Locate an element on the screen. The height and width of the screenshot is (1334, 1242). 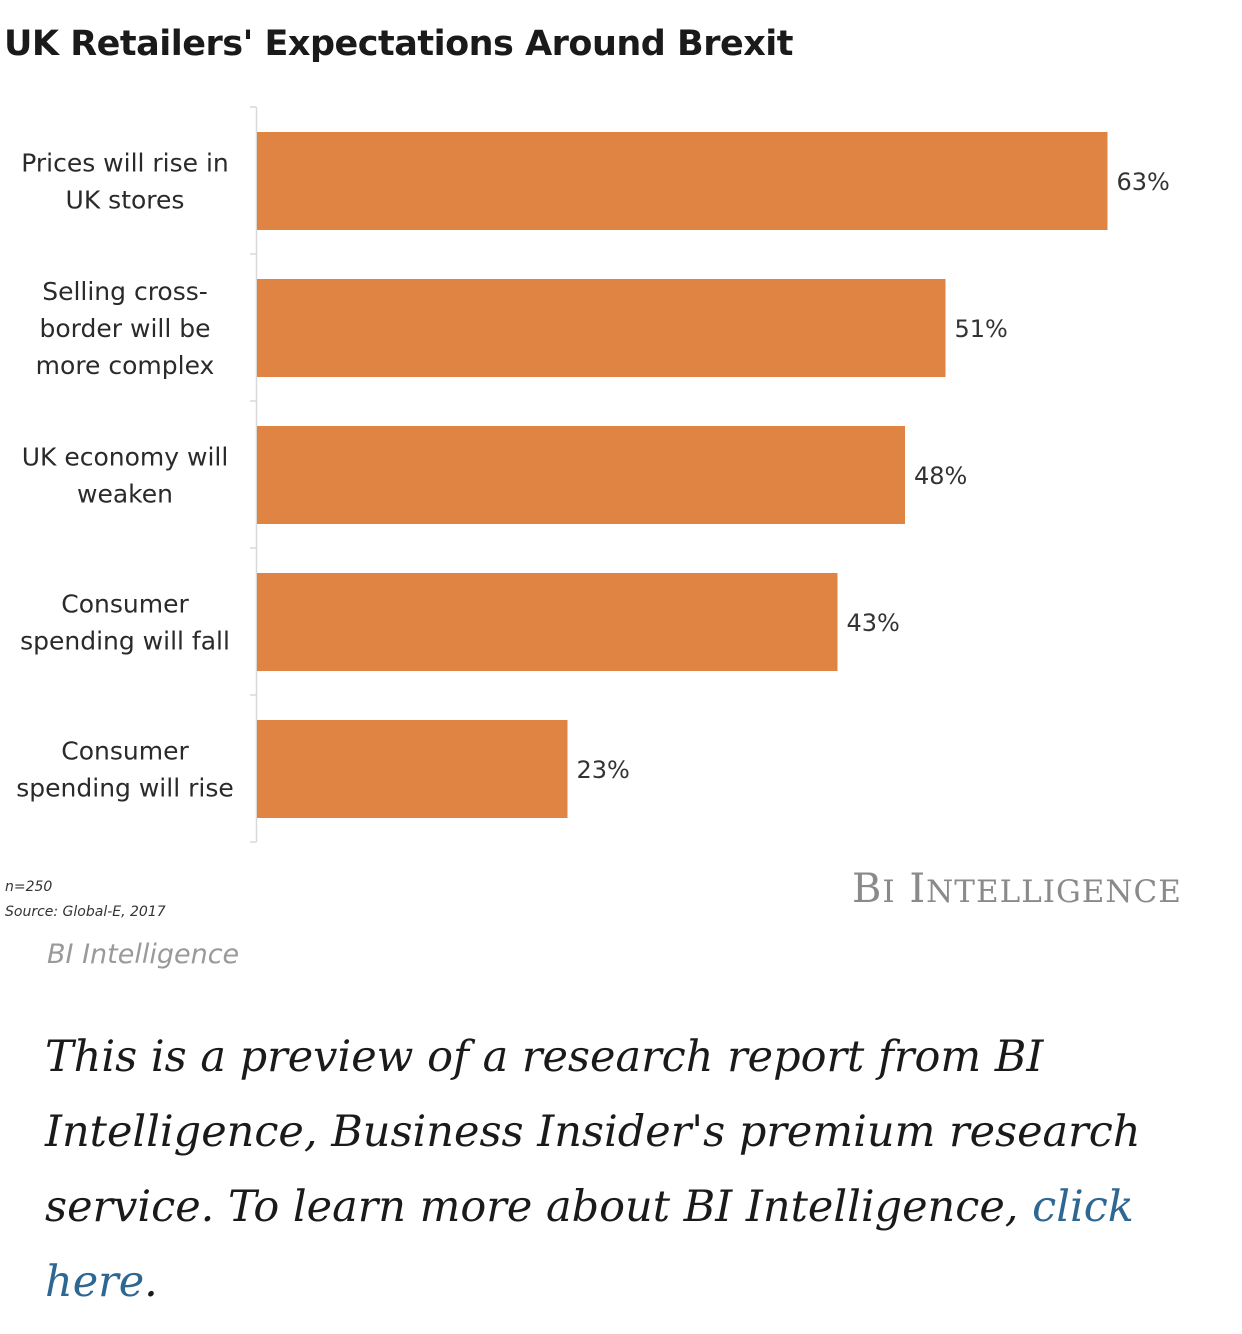
data-label-2: 48% is located at coordinates (940, 476).